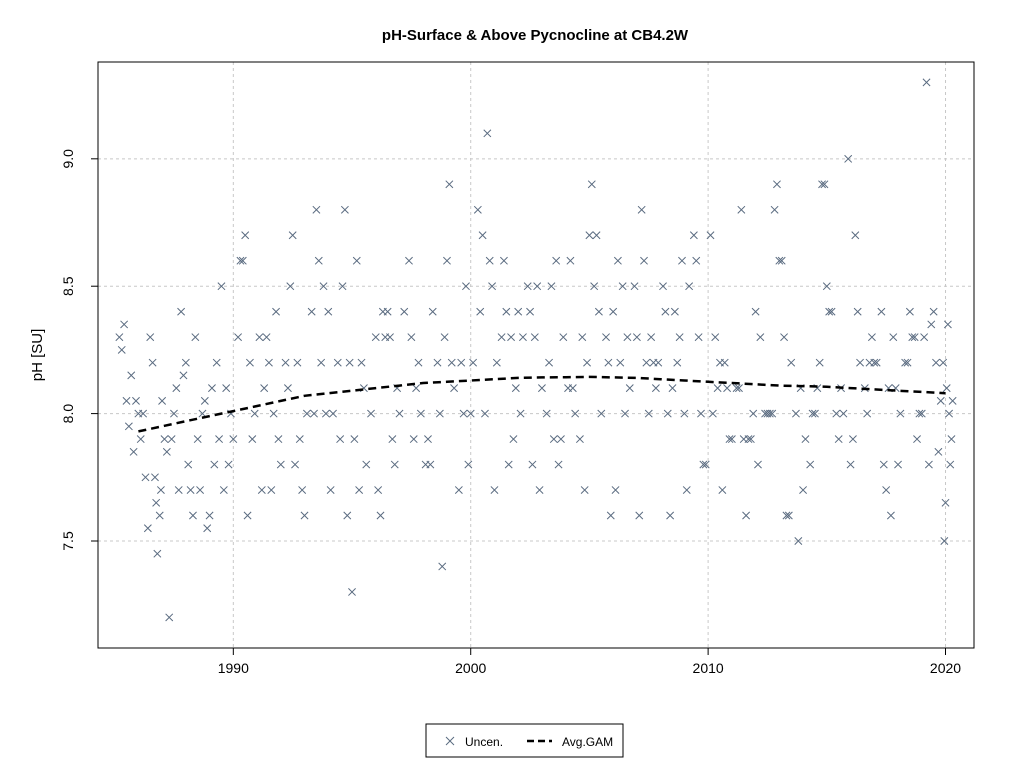  What do you see at coordinates (708, 668) in the screenshot?
I see `x-tick-label: 2010` at bounding box center [708, 668].